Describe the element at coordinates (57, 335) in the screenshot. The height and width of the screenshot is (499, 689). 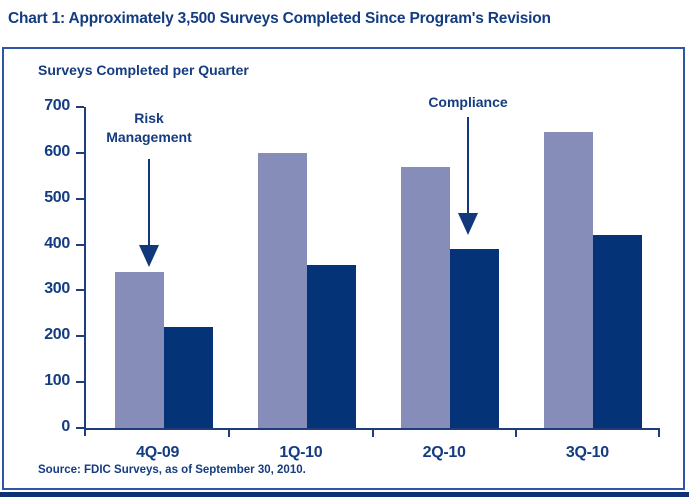
I see `y-tick-label: 200` at that location.